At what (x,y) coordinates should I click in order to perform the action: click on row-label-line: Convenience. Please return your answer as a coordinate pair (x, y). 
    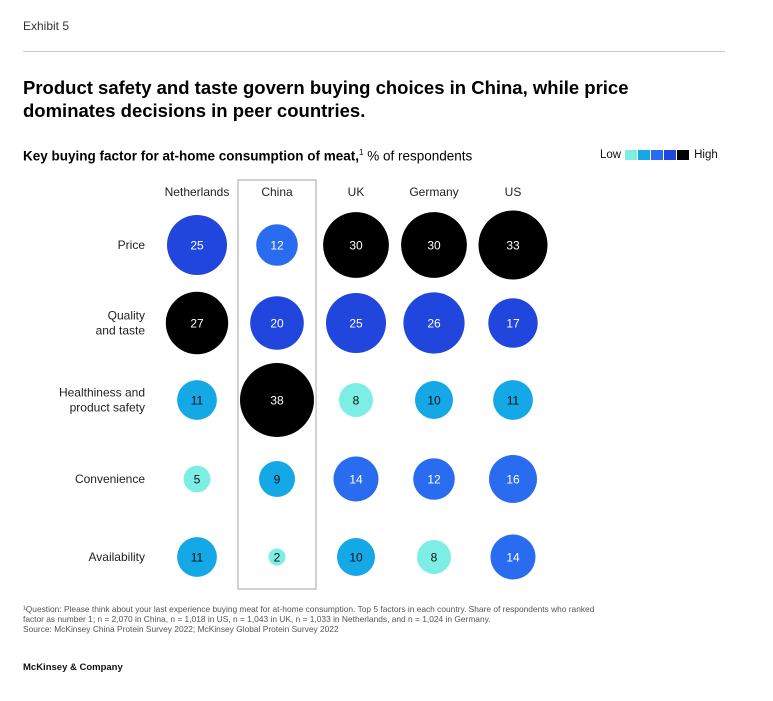
    Looking at the image, I should click on (110, 479).